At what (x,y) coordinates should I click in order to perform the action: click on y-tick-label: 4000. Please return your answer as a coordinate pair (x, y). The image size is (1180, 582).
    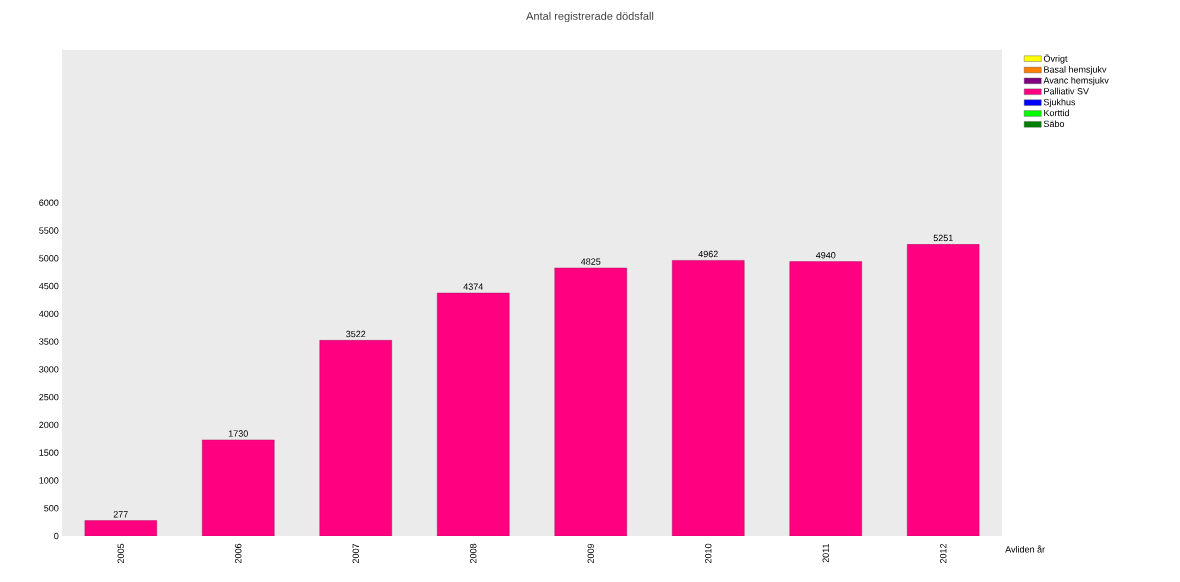
    Looking at the image, I should click on (48, 314).